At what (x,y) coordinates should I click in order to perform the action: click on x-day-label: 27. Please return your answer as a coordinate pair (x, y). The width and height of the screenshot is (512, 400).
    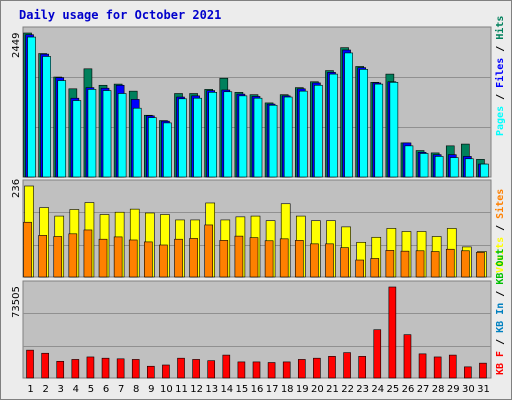
    Looking at the image, I should click on (423, 389).